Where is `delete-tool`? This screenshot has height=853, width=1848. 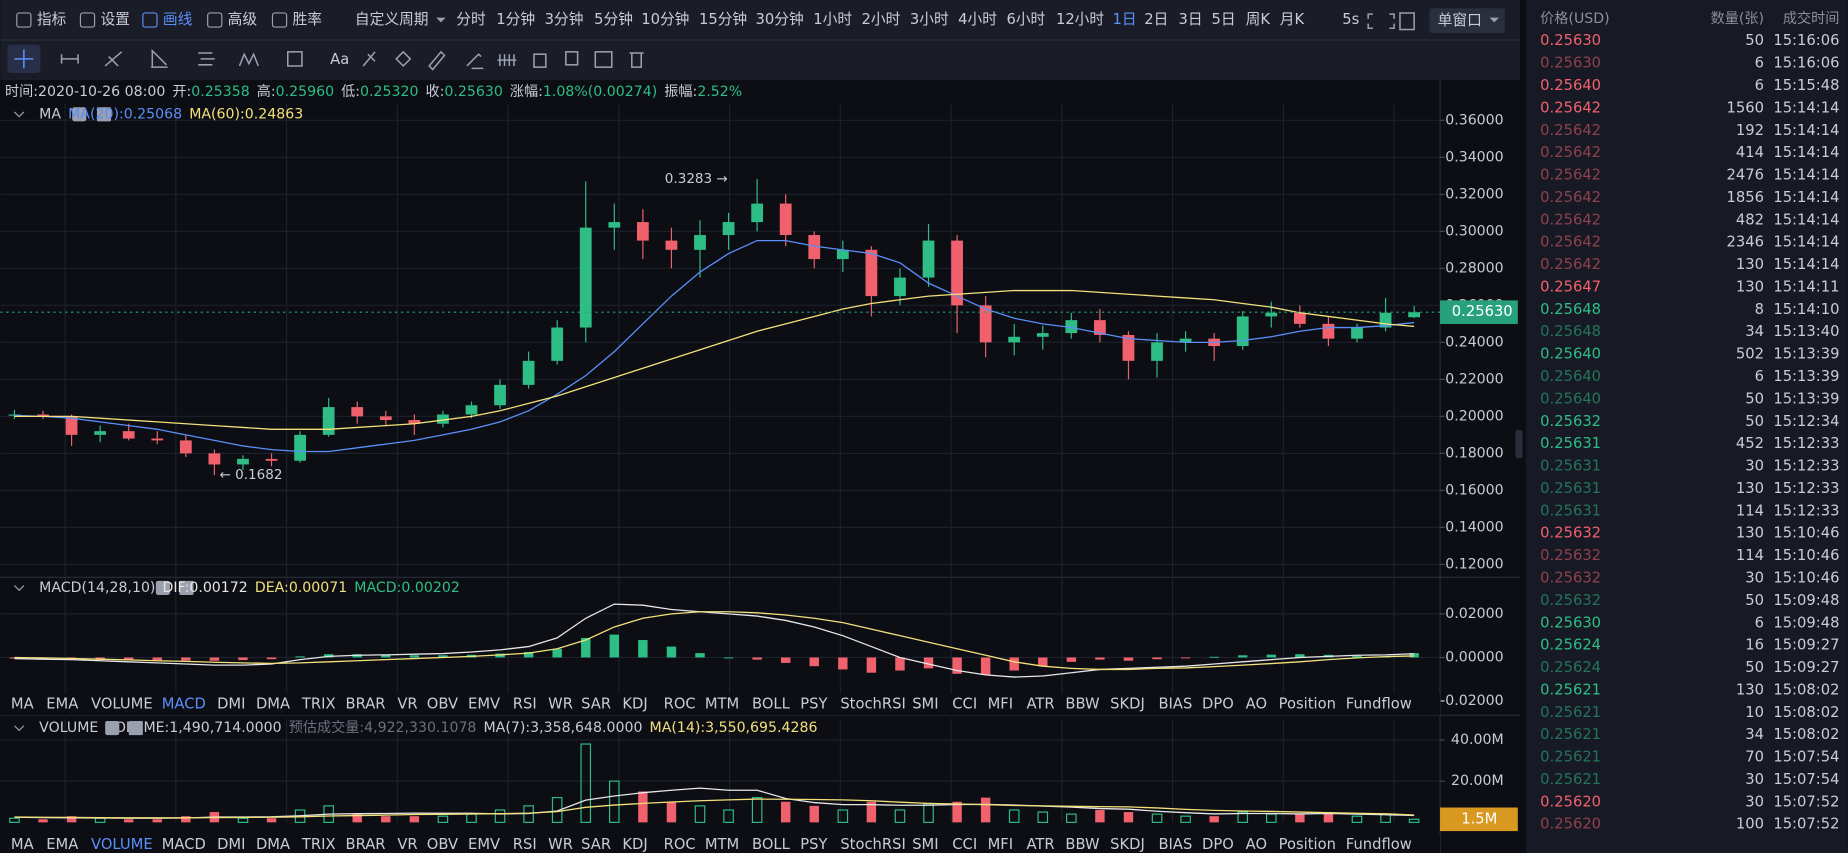
delete-tool is located at coordinates (636, 60).